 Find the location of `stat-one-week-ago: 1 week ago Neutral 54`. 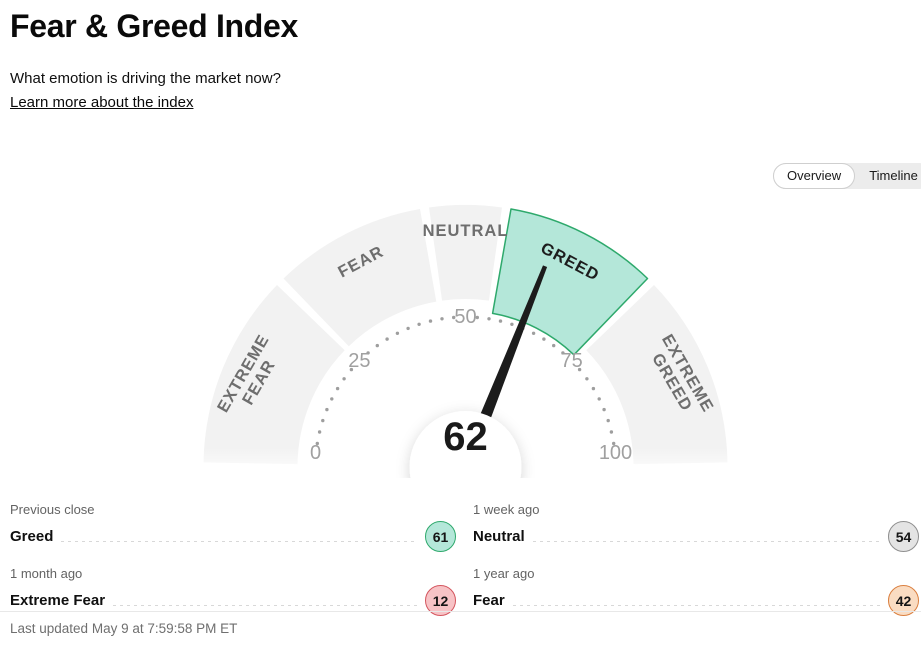

stat-one-week-ago: 1 week ago Neutral 54 is located at coordinates (696, 527).